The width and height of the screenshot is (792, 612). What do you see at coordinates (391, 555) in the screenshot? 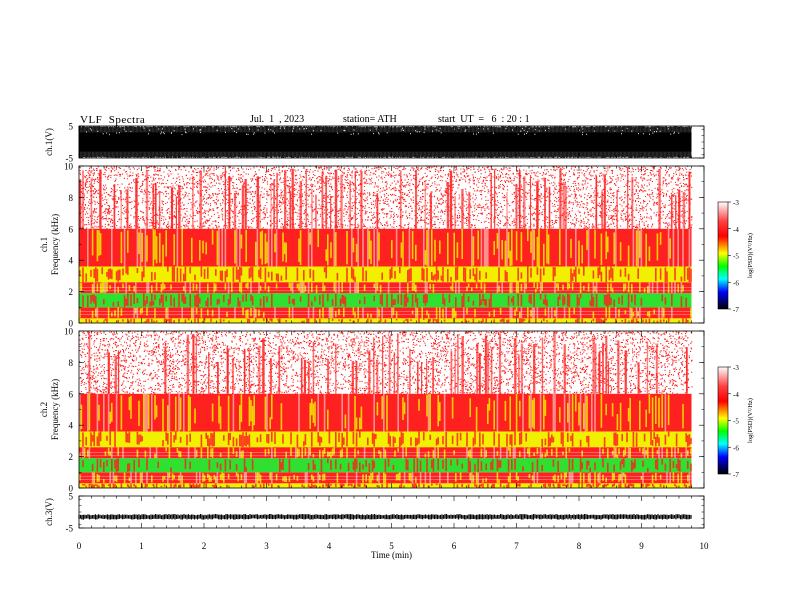
I see `x-axis-label: Time (min)` at bounding box center [391, 555].